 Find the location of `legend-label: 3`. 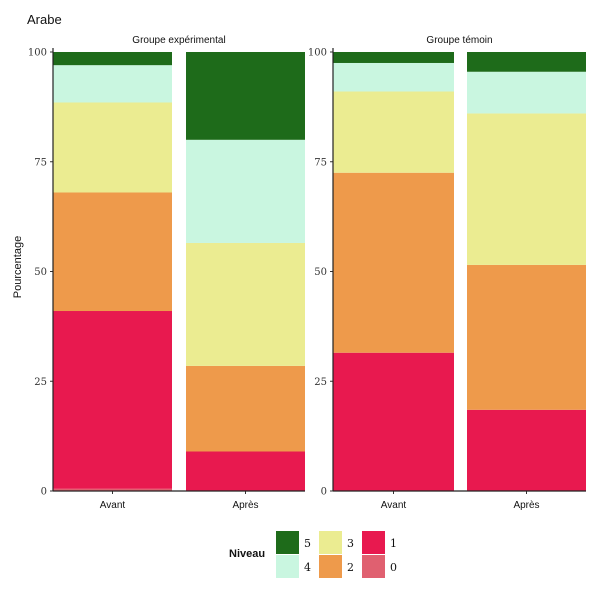

legend-label: 3 is located at coordinates (350, 543).